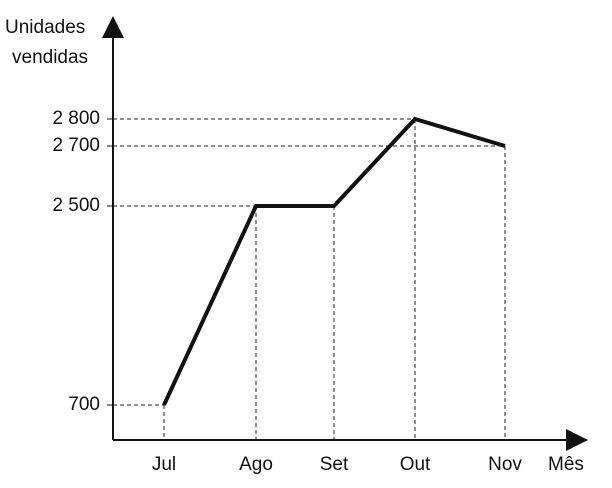  I want to click on x-axis-label: Mês, so click(566, 464).